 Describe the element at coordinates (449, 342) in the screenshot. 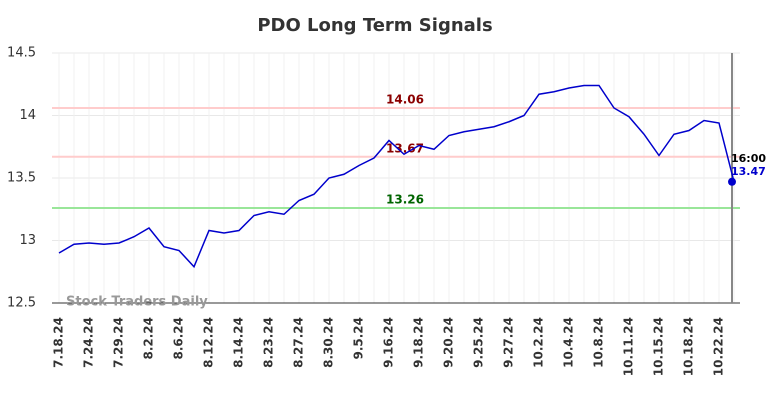

I see `x-tick-label: 9.20.24` at that location.